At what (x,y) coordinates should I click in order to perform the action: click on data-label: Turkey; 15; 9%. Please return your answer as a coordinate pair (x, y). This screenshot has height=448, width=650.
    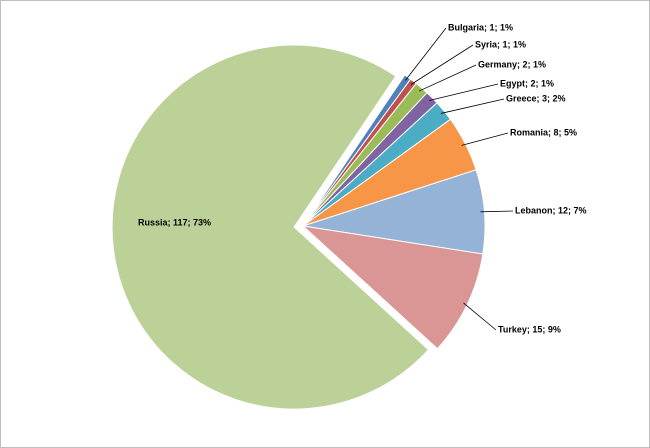
    Looking at the image, I should click on (529, 329).